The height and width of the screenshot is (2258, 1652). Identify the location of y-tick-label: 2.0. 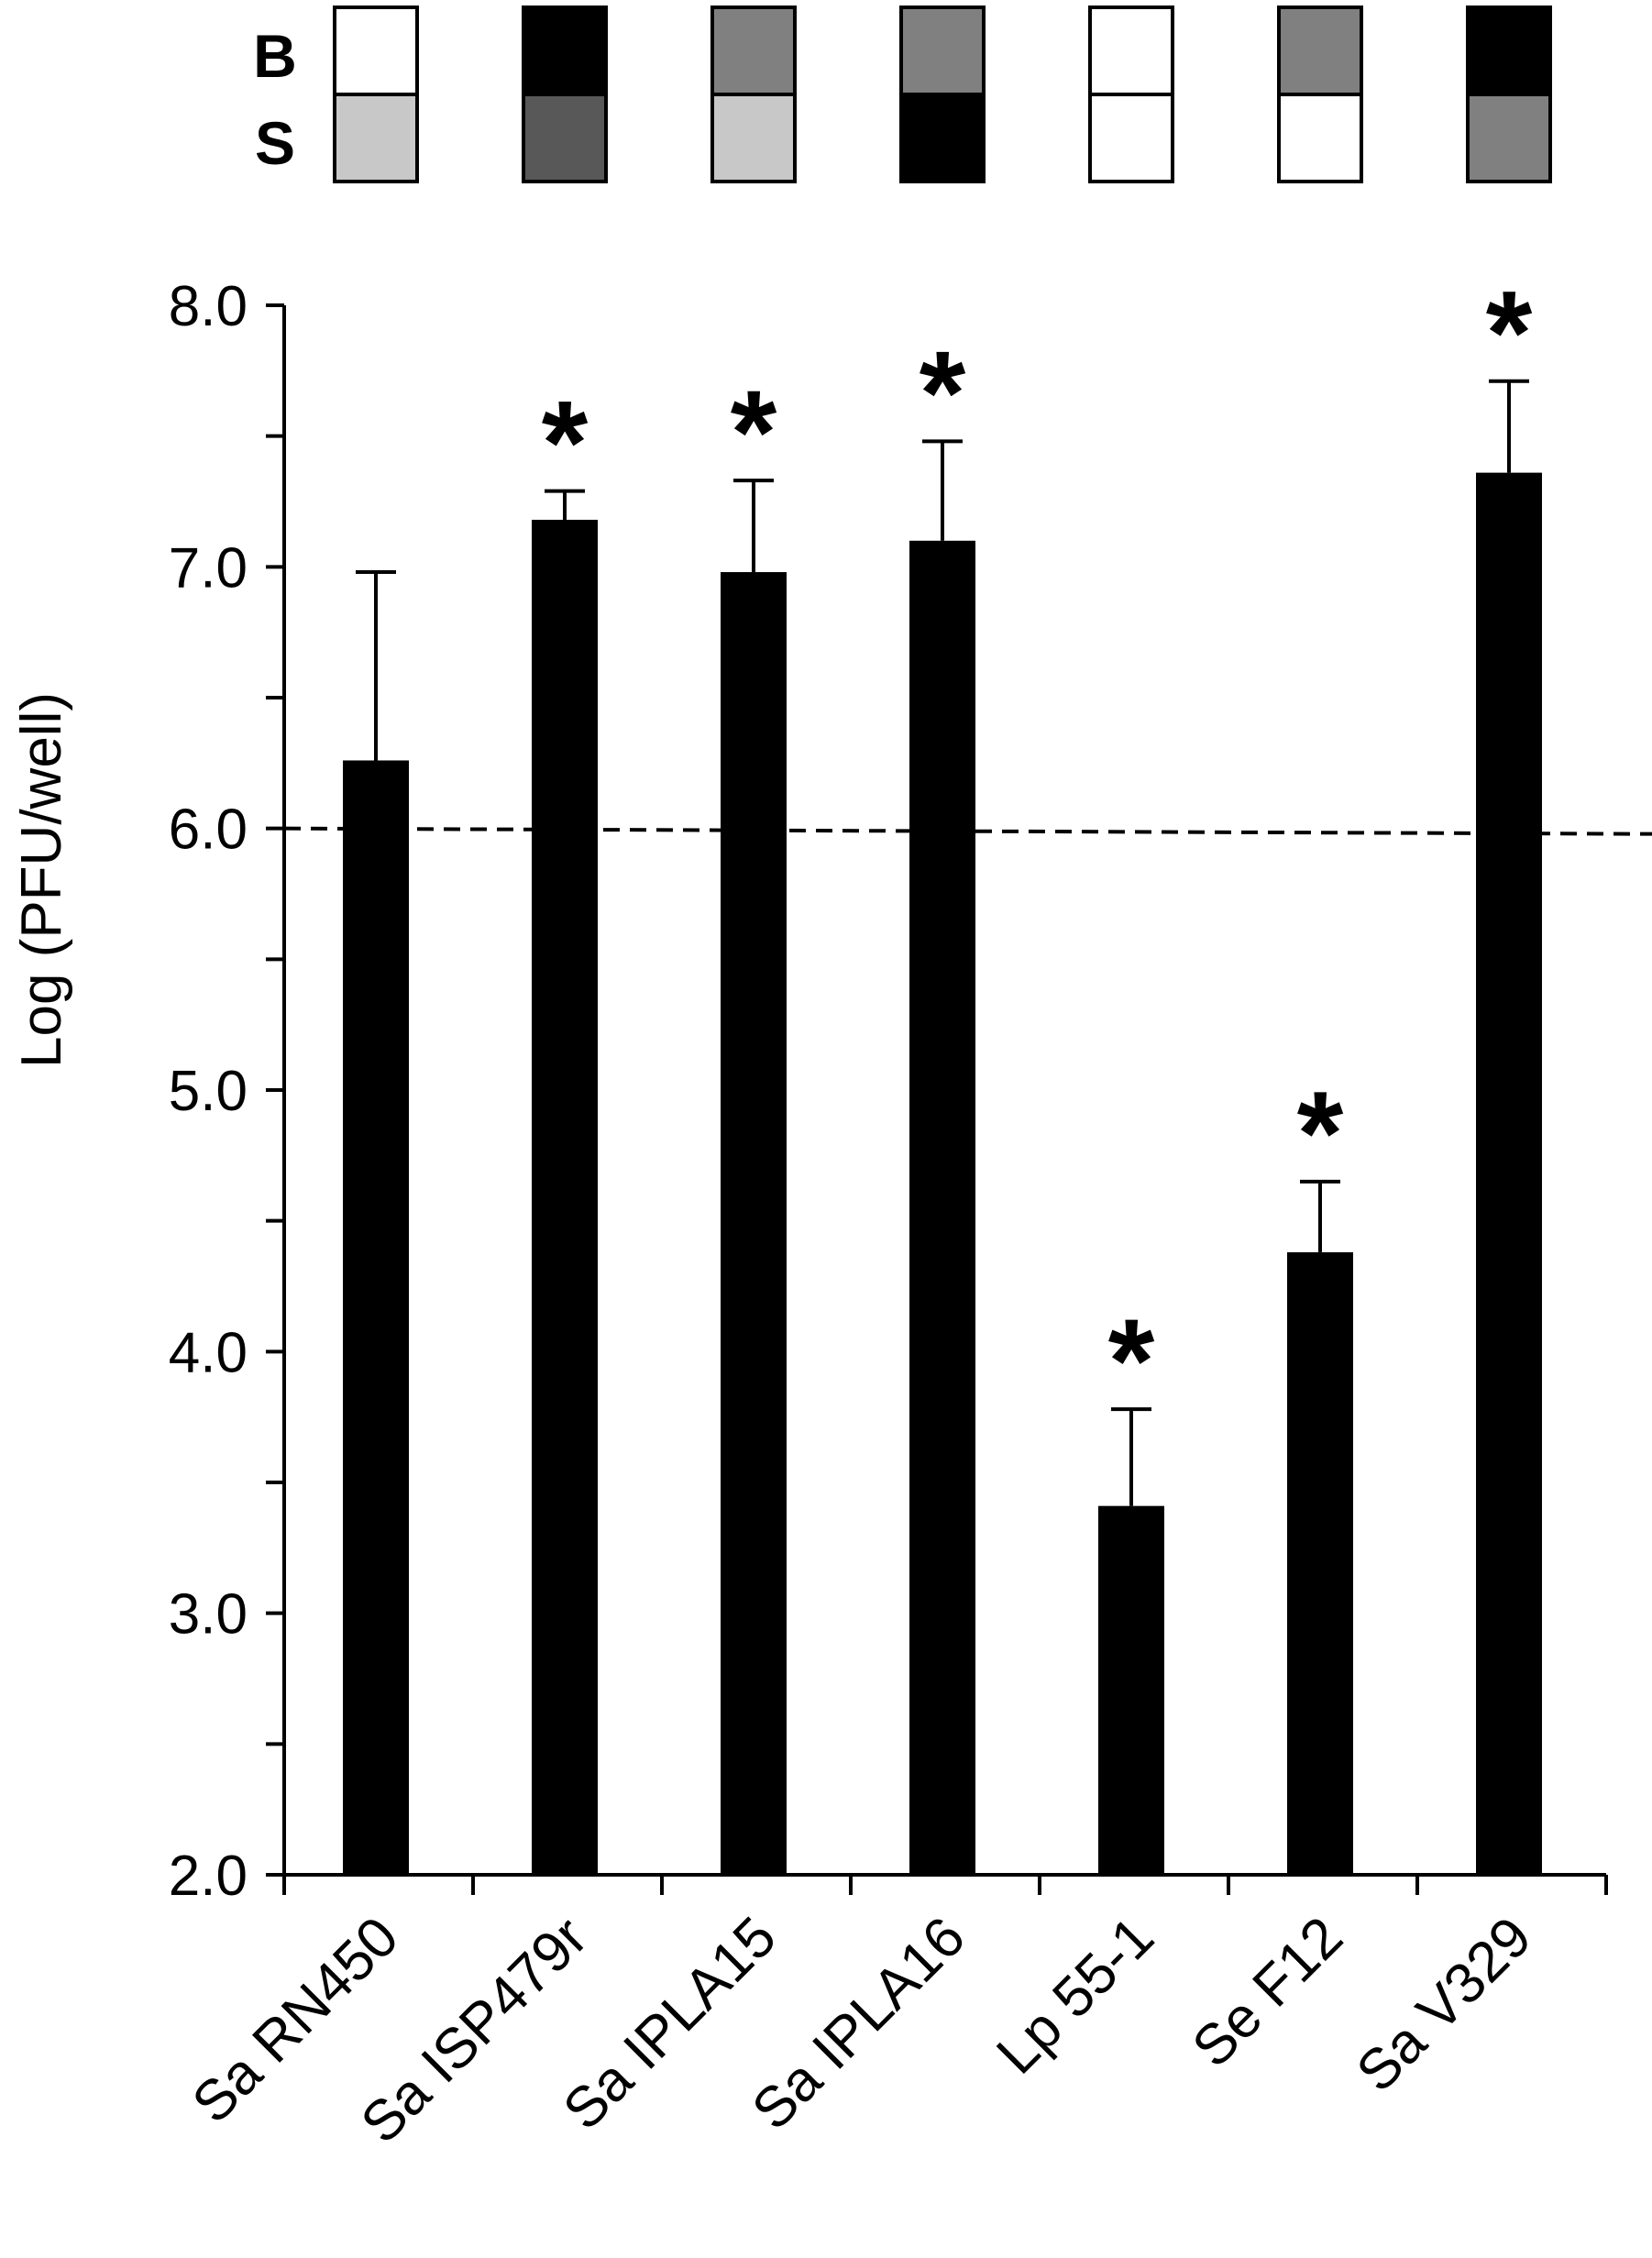
(208, 1876).